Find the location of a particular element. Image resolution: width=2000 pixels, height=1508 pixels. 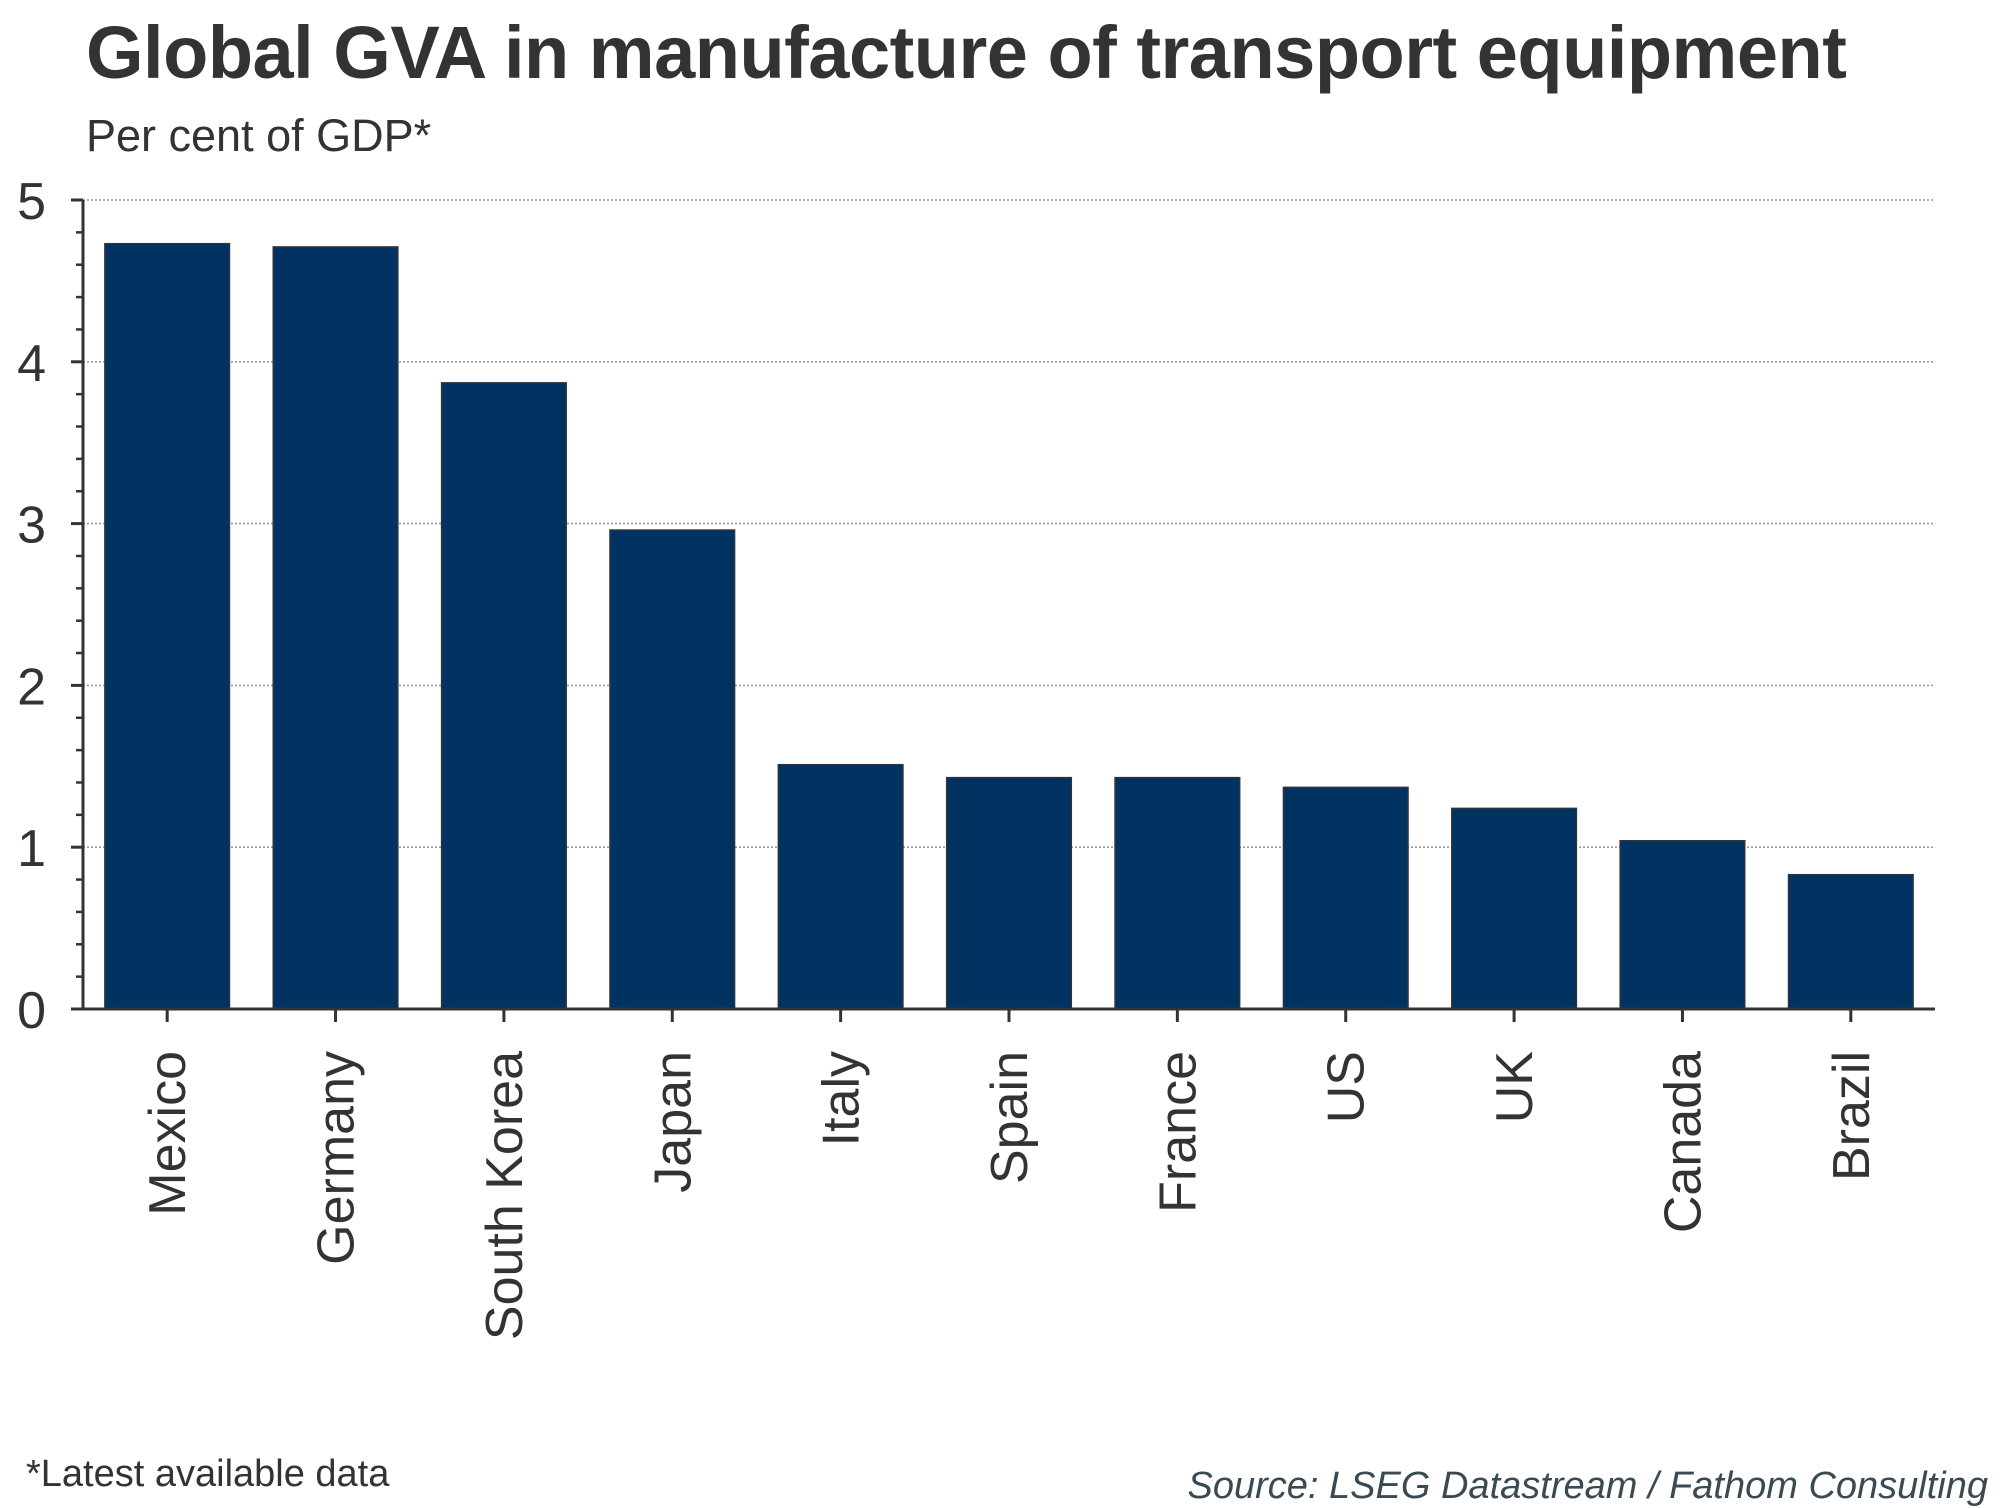

y-tick-label: 5 is located at coordinates (31, 202).